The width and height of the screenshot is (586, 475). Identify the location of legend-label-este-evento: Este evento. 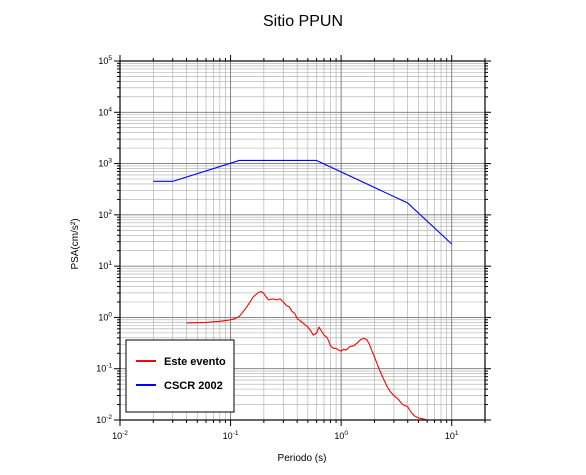
(195, 362).